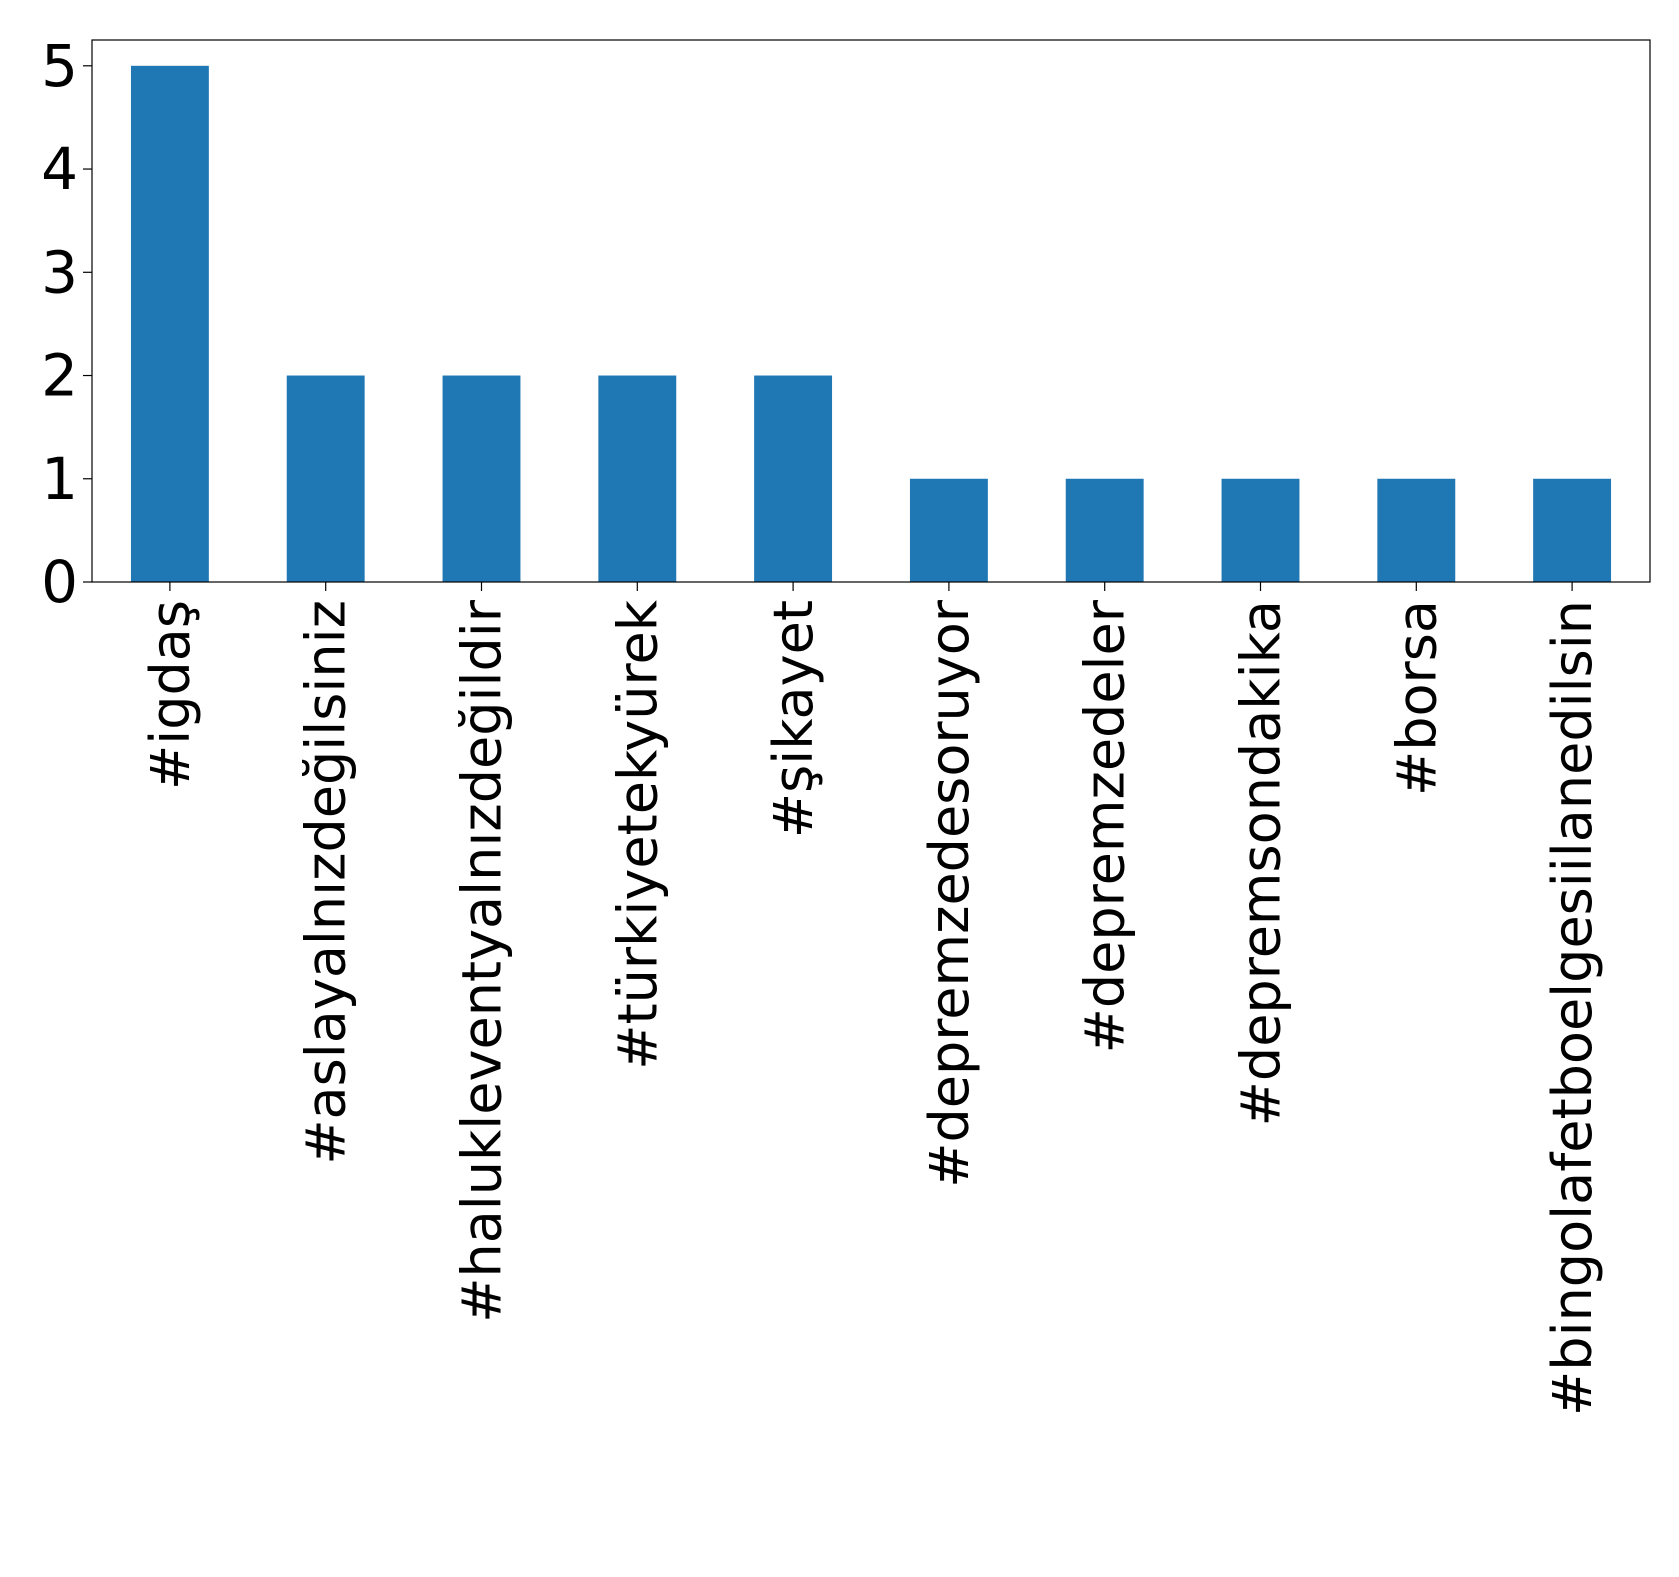 The image size is (1679, 1577). I want to click on x-tick-label: #borsa, so click(1416, 698).